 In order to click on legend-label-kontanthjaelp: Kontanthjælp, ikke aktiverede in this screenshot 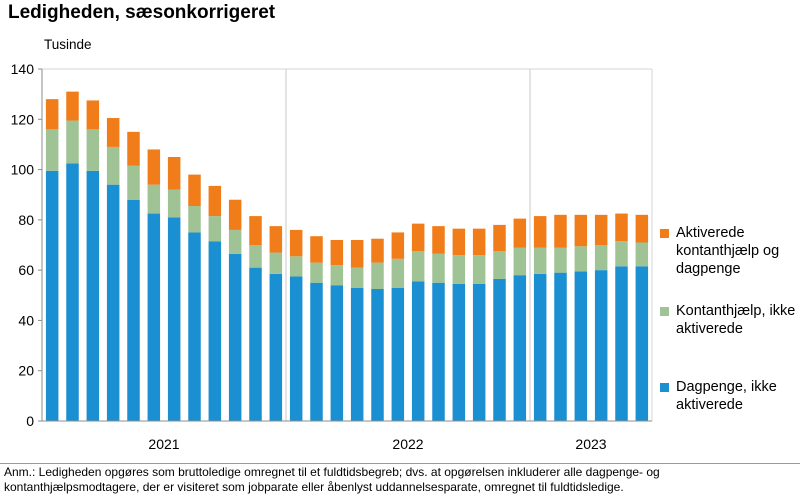, I will do `click(736, 320)`.